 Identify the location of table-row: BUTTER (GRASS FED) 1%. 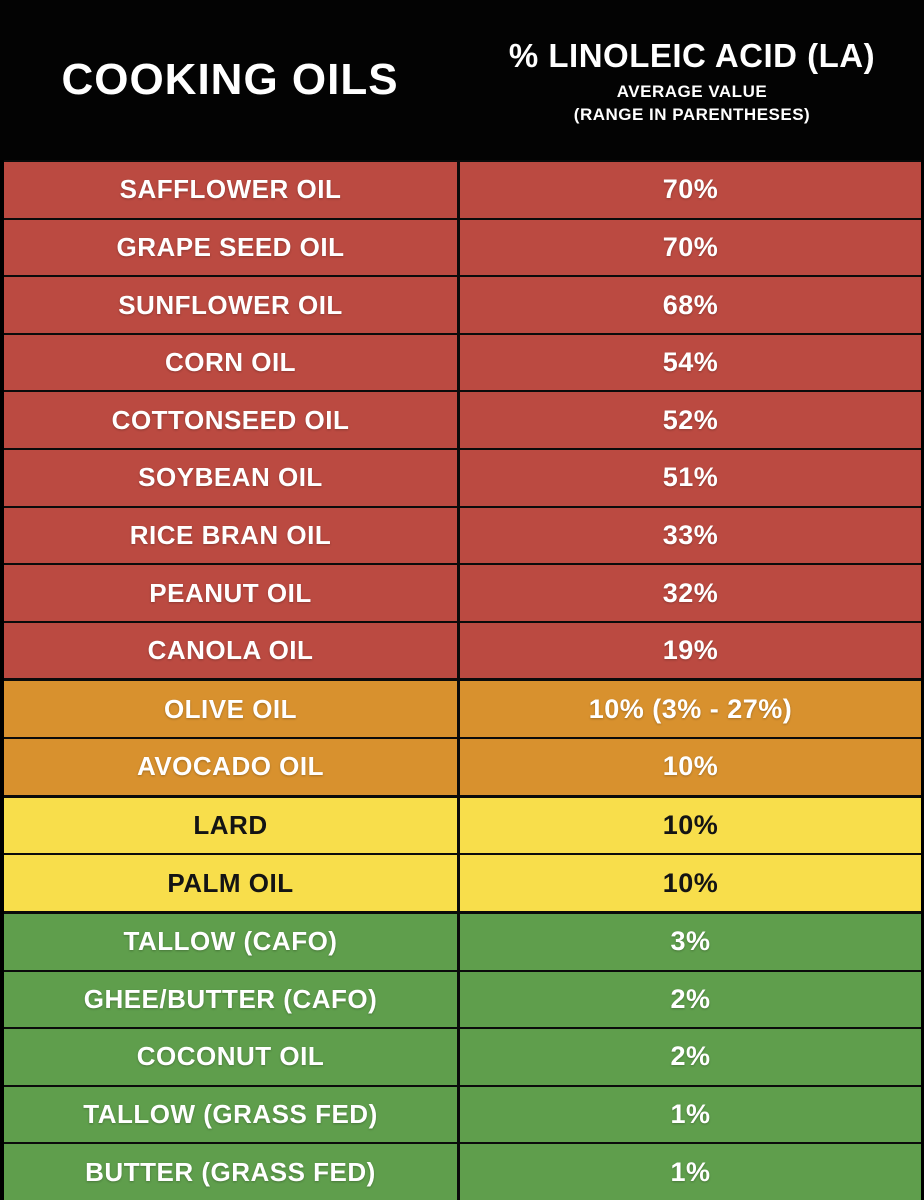
(462, 1171).